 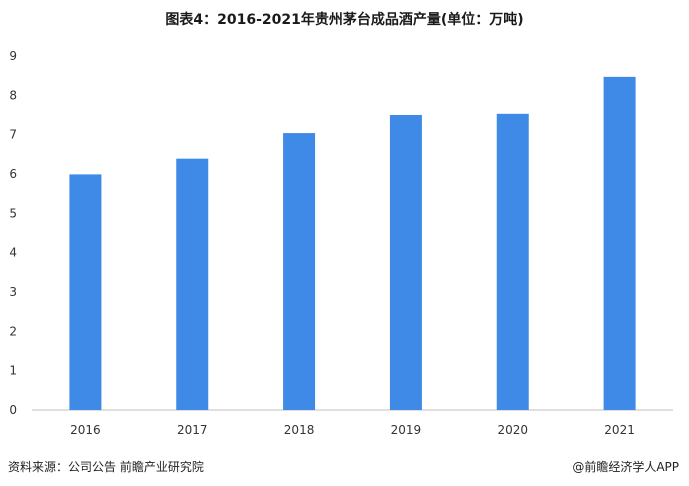 What do you see at coordinates (13, 292) in the screenshot?
I see `y-tick-label: 3` at bounding box center [13, 292].